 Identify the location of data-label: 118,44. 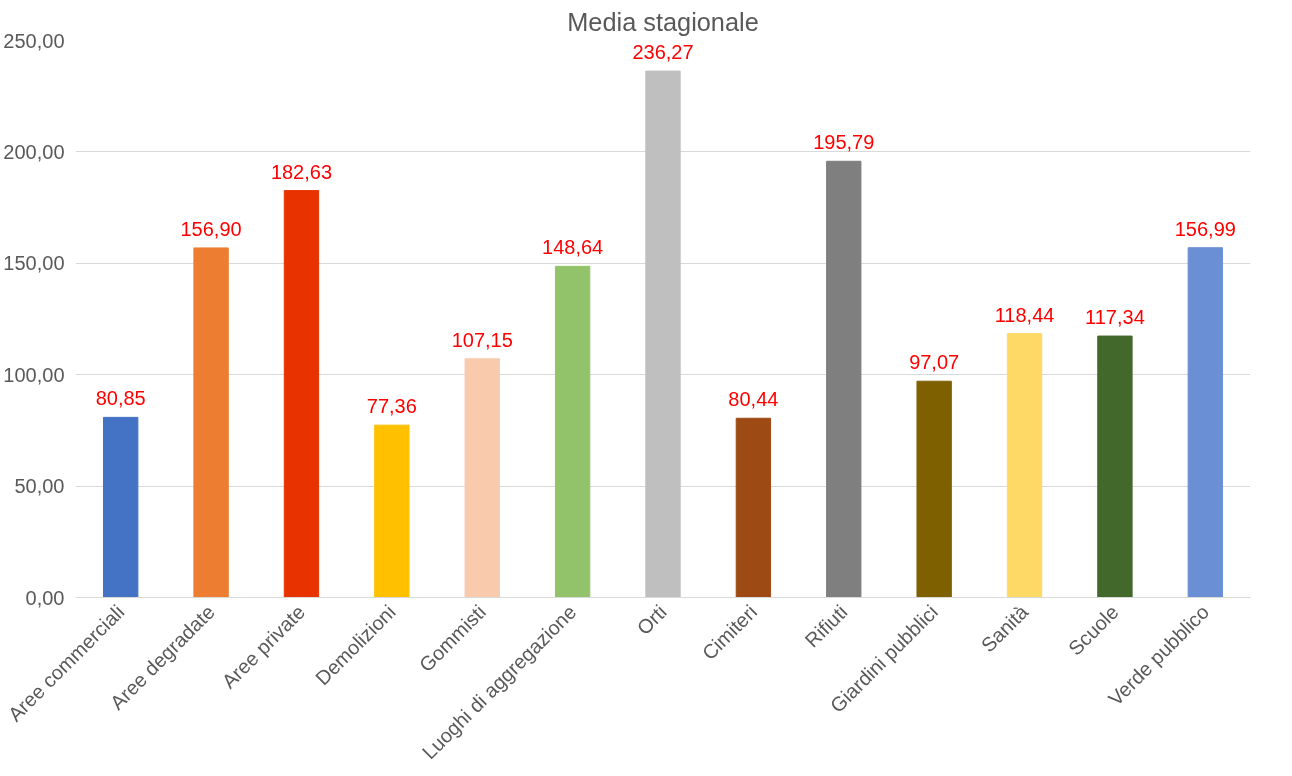
(1024, 314).